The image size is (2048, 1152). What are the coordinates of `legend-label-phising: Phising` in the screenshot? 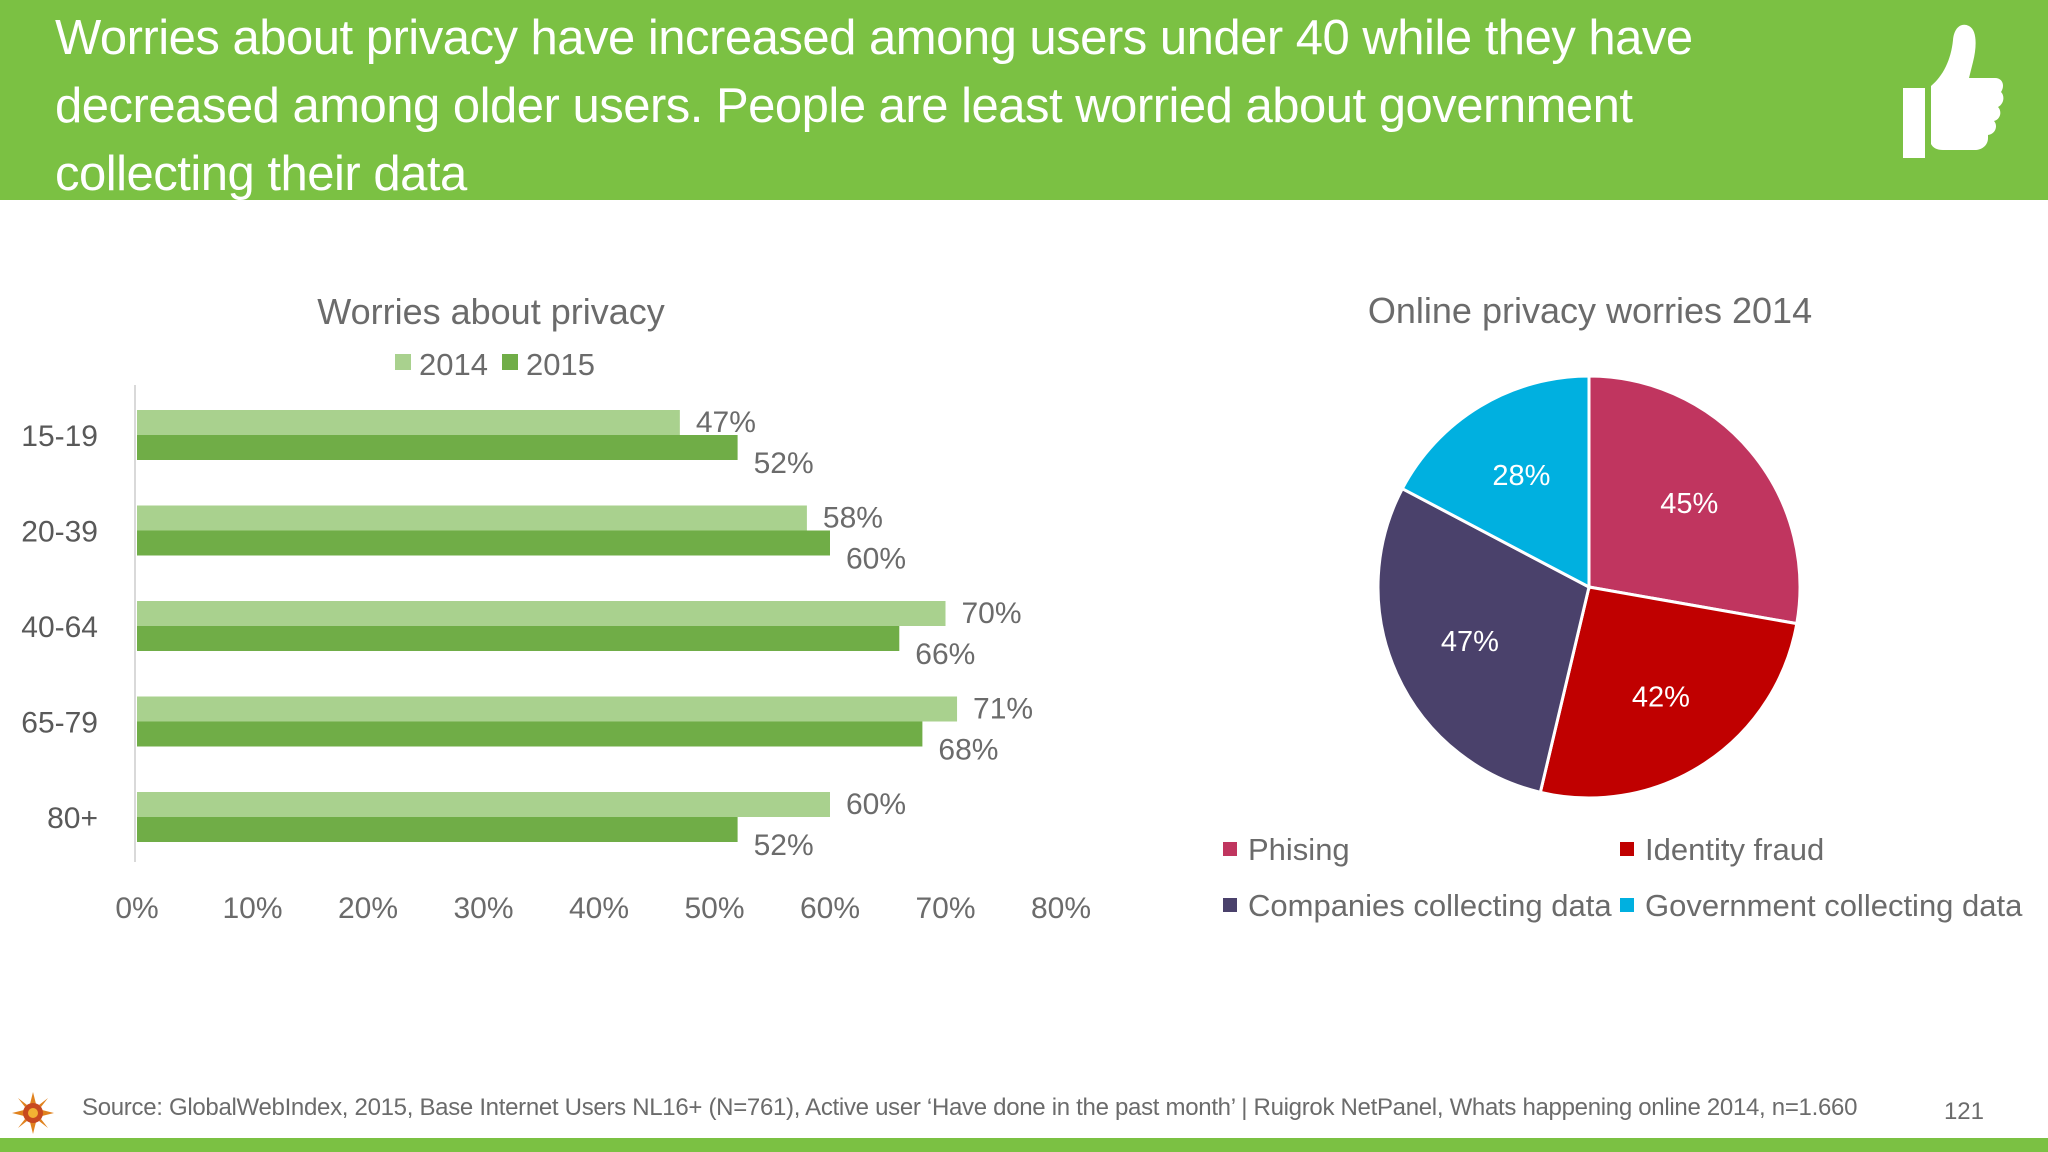 It's located at (1299, 849).